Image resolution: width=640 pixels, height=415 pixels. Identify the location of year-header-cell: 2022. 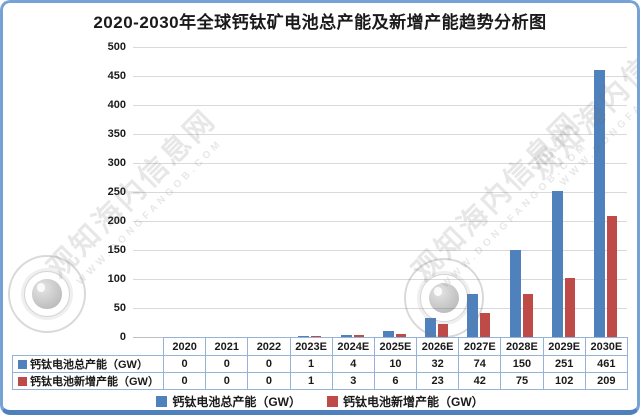
(269, 346).